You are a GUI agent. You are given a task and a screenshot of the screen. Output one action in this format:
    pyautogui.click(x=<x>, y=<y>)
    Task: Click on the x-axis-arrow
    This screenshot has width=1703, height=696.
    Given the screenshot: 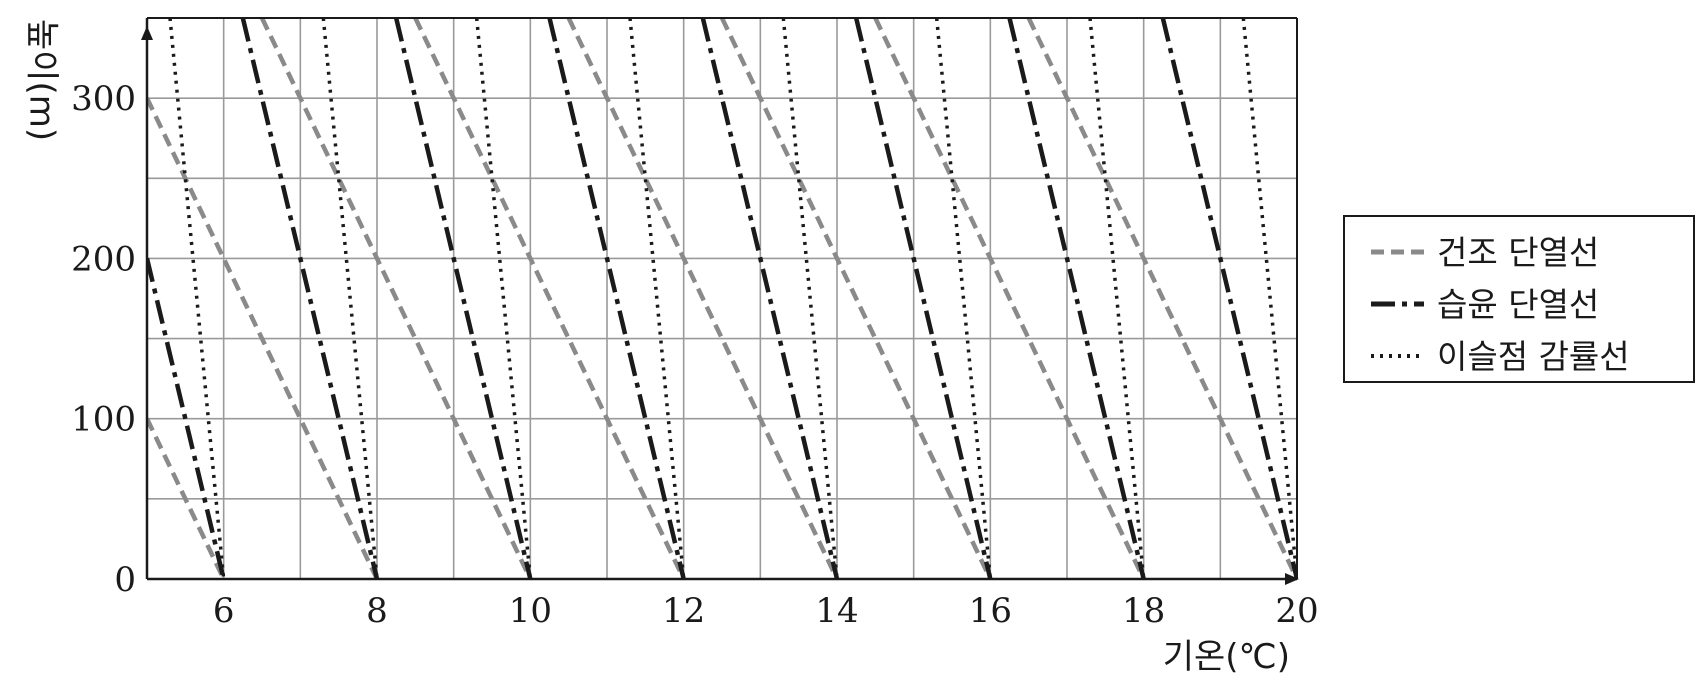 What is the action you would take?
    pyautogui.click(x=1292, y=579)
    